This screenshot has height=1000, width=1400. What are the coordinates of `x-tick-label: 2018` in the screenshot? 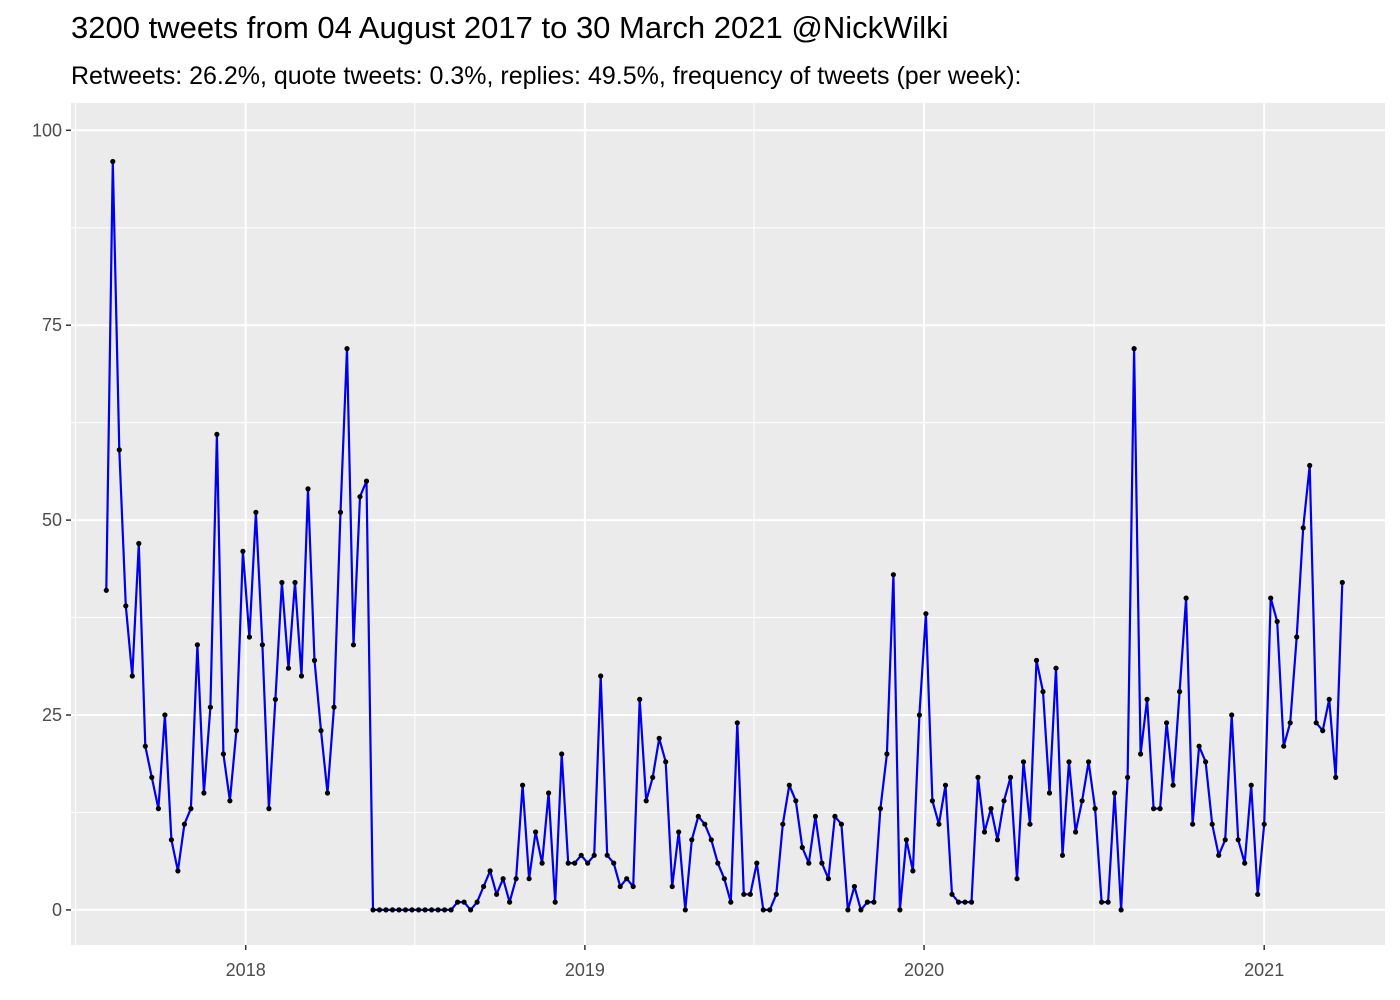 It's located at (246, 970).